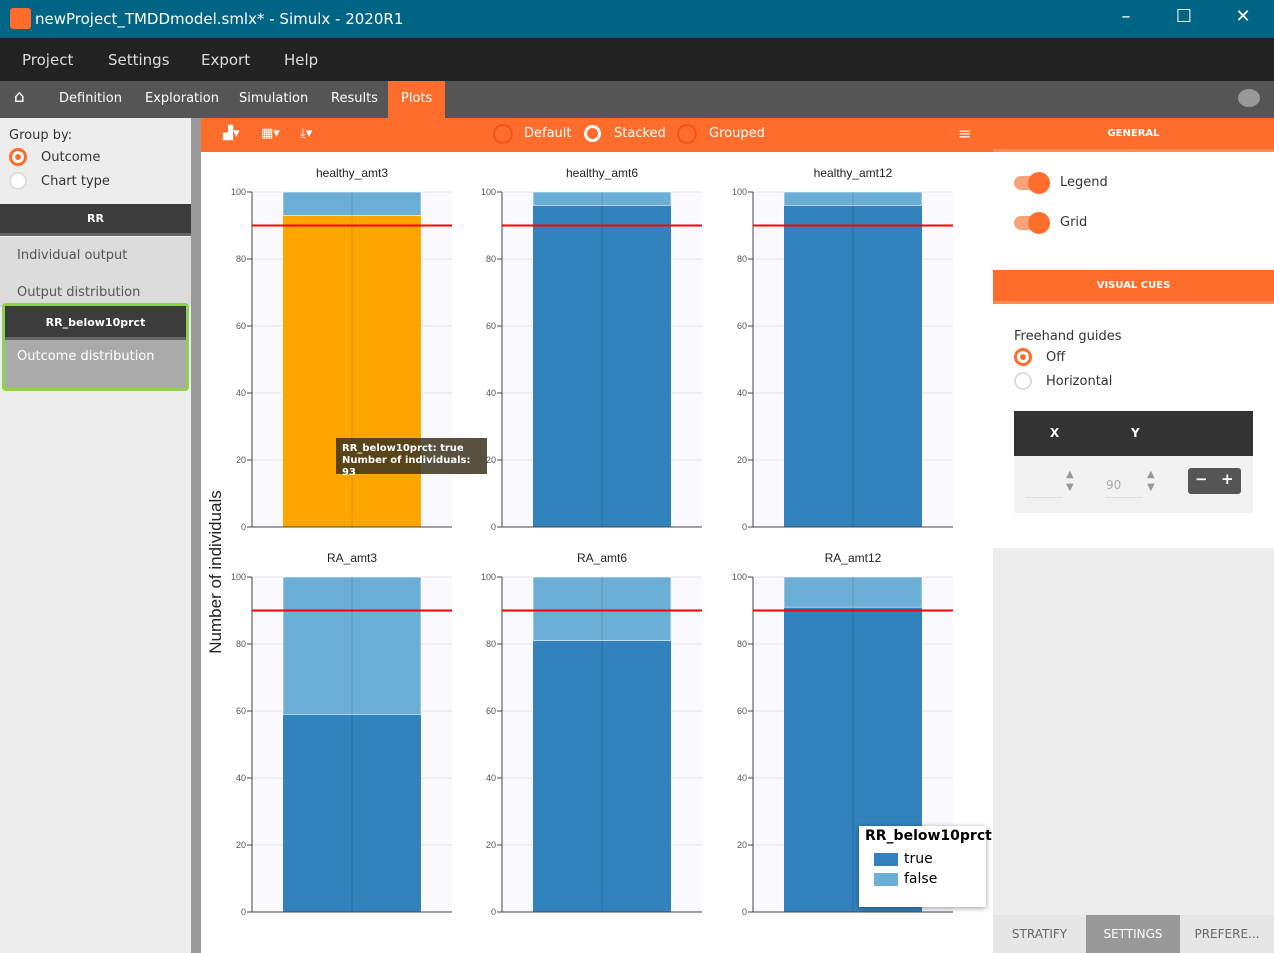 This screenshot has height=953, width=1274. What do you see at coordinates (196, 535) in the screenshot?
I see `left-scrollbar` at bounding box center [196, 535].